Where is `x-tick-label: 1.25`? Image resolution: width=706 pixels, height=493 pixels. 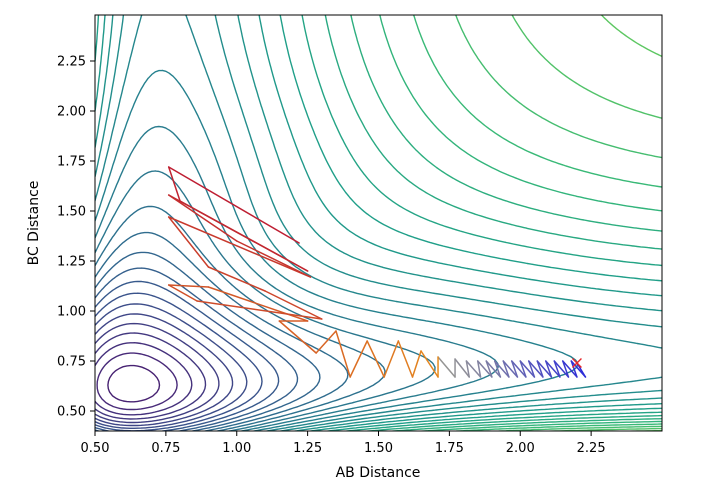 x-tick-label: 1.25 is located at coordinates (307, 448).